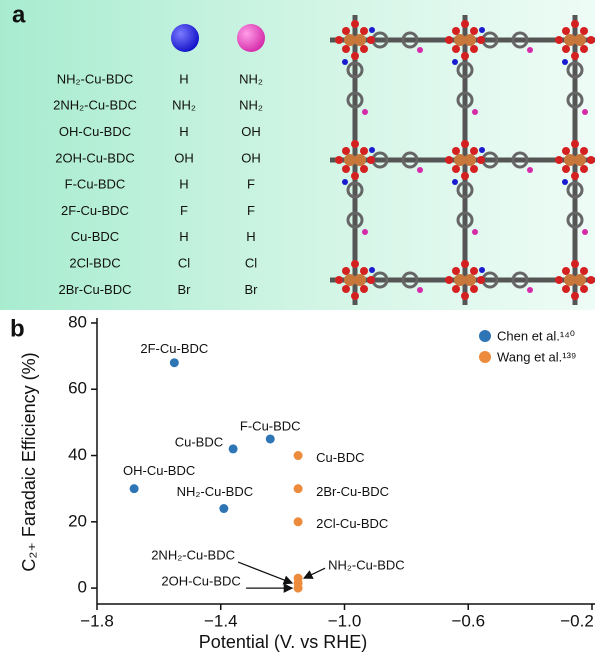 This screenshot has height=654, width=595. What do you see at coordinates (577, 620) in the screenshot?
I see `x-tick-label: −0.2` at bounding box center [577, 620].